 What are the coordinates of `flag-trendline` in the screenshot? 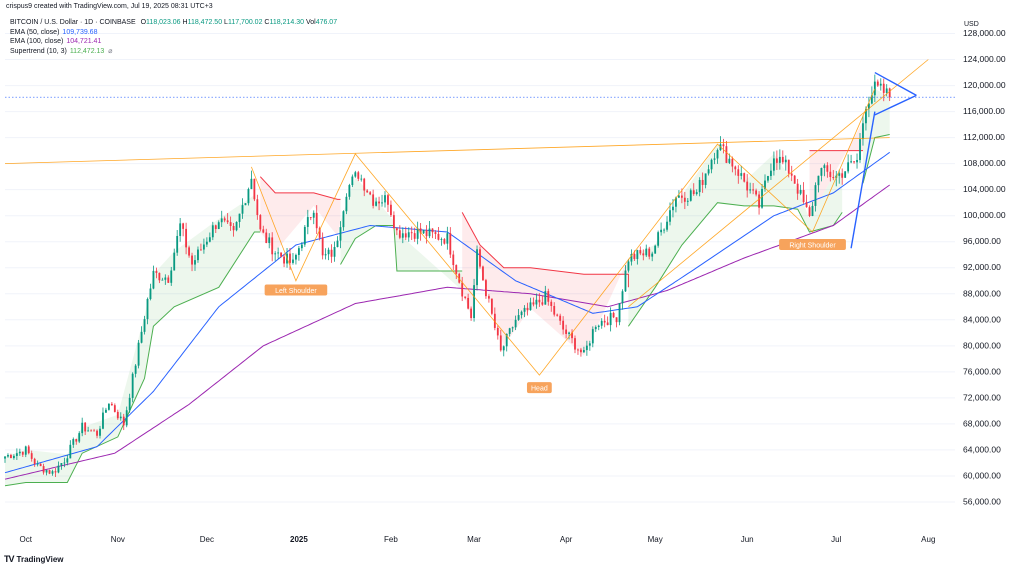 It's located at (863, 180).